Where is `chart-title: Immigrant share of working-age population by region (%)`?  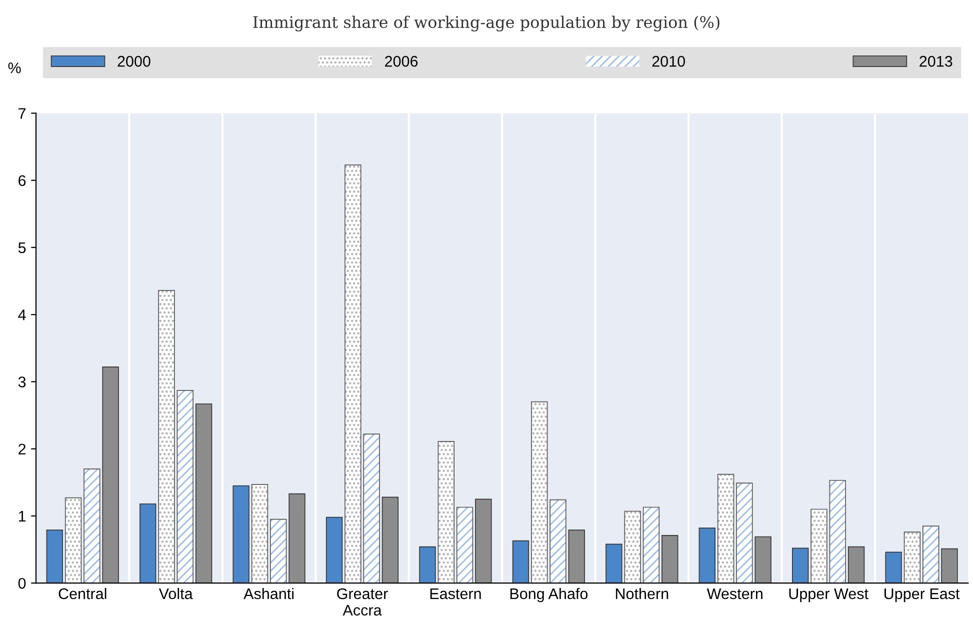 chart-title: Immigrant share of working-age population by region (%) is located at coordinates (486, 24).